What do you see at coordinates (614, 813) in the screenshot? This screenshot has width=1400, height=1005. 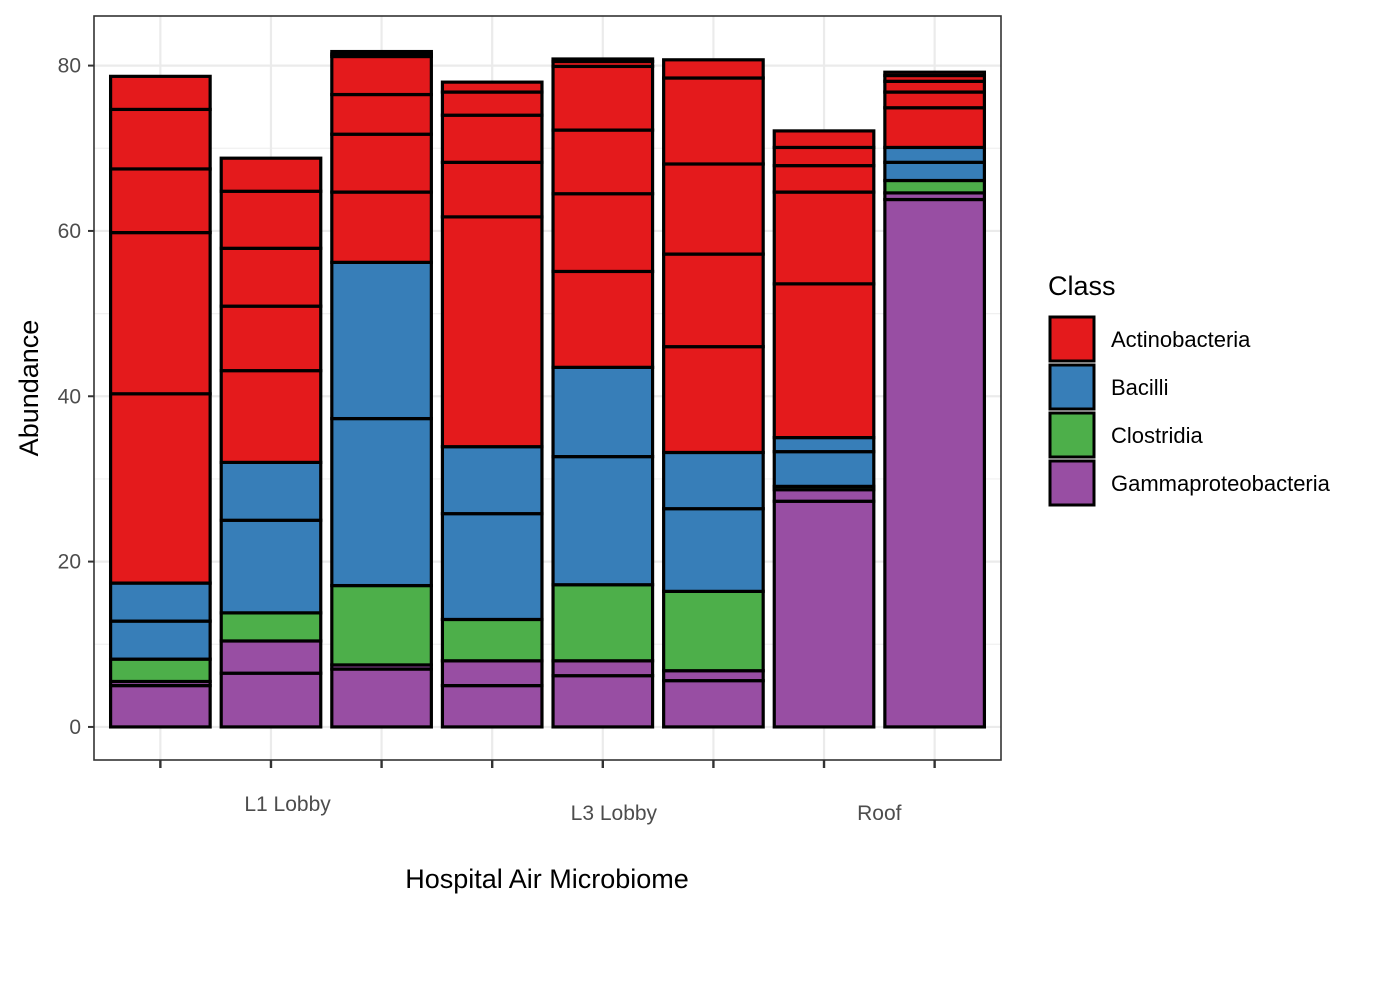 I see `x-tick-label: L3 Lobby` at bounding box center [614, 813].